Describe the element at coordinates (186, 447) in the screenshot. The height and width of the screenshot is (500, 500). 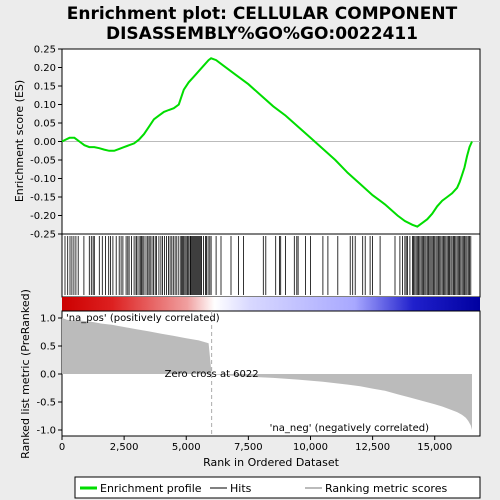
I see `x-tick-label: 5,000` at that location.